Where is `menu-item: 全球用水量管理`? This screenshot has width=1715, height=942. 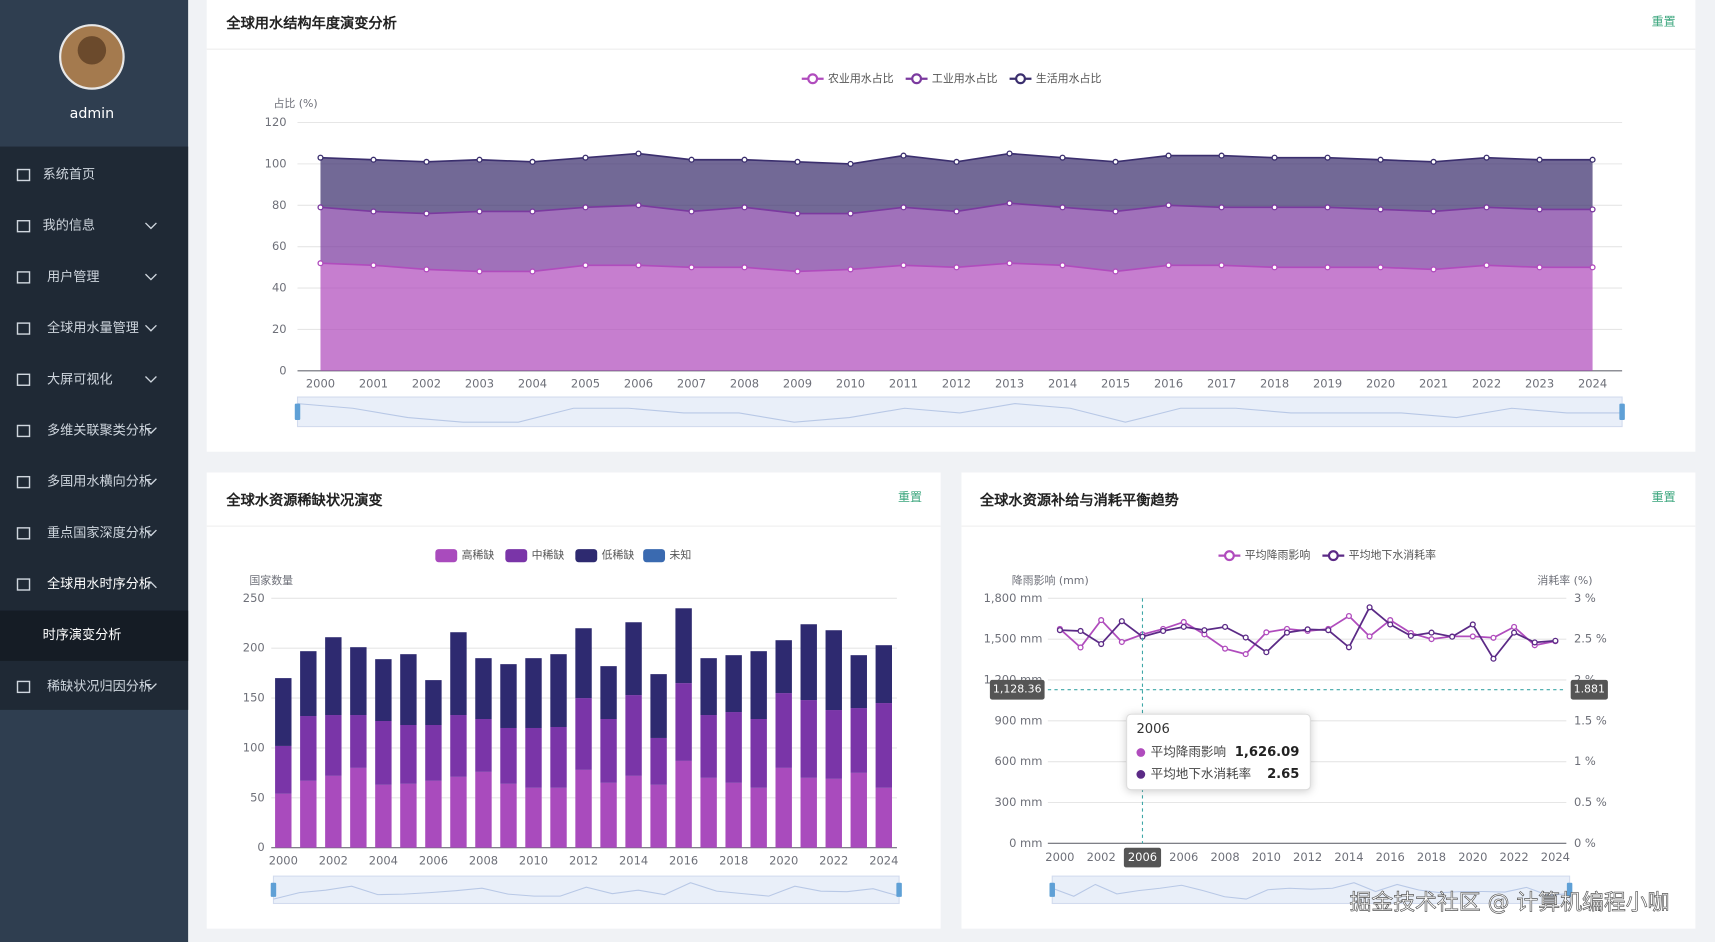 menu-item: 全球用水量管理 is located at coordinates (93, 327).